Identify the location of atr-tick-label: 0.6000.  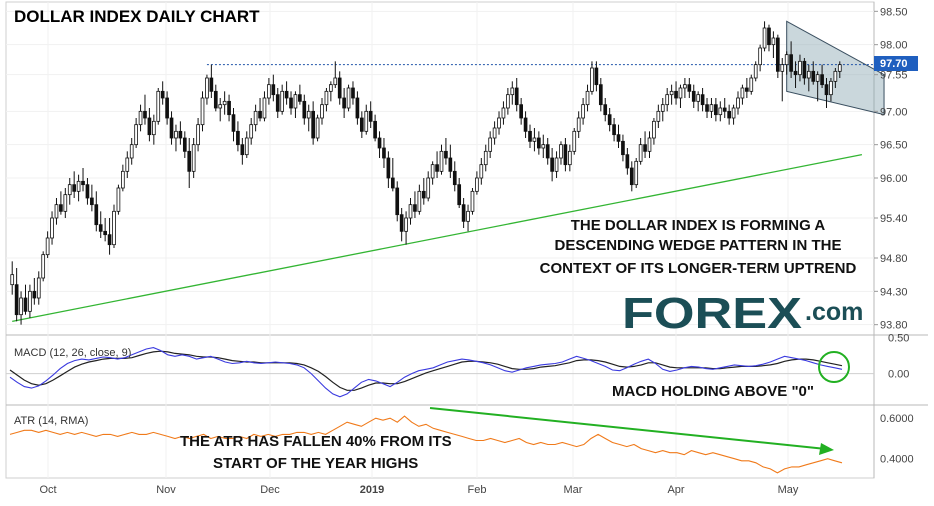
(897, 419).